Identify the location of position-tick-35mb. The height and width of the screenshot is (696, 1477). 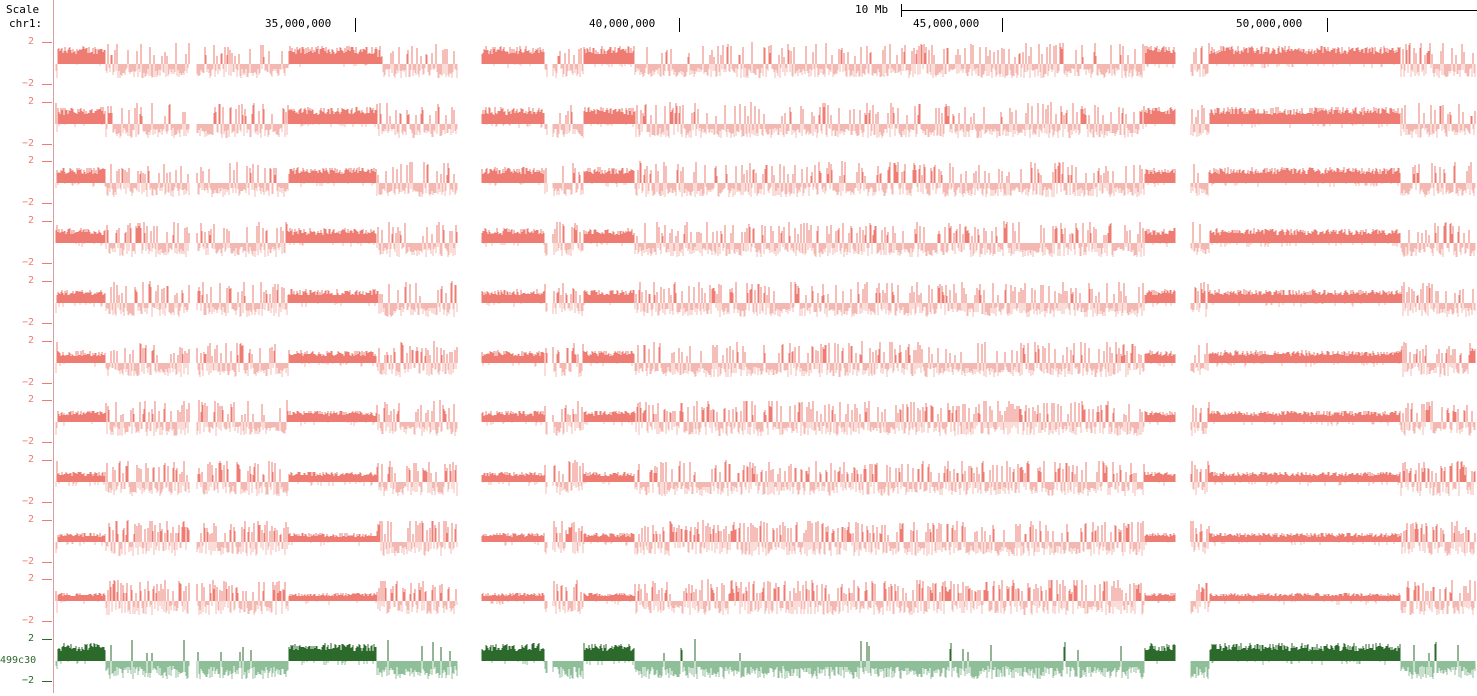
(355, 25).